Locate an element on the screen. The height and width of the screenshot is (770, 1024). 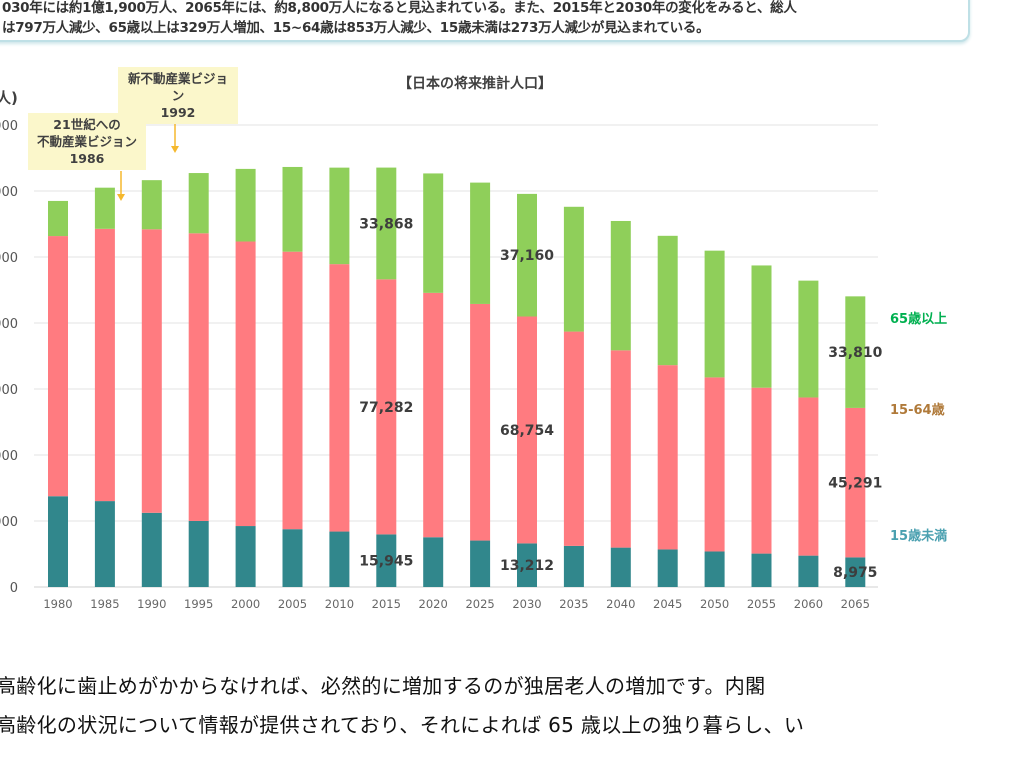
bar-15-64-2030 is located at coordinates (527, 430).